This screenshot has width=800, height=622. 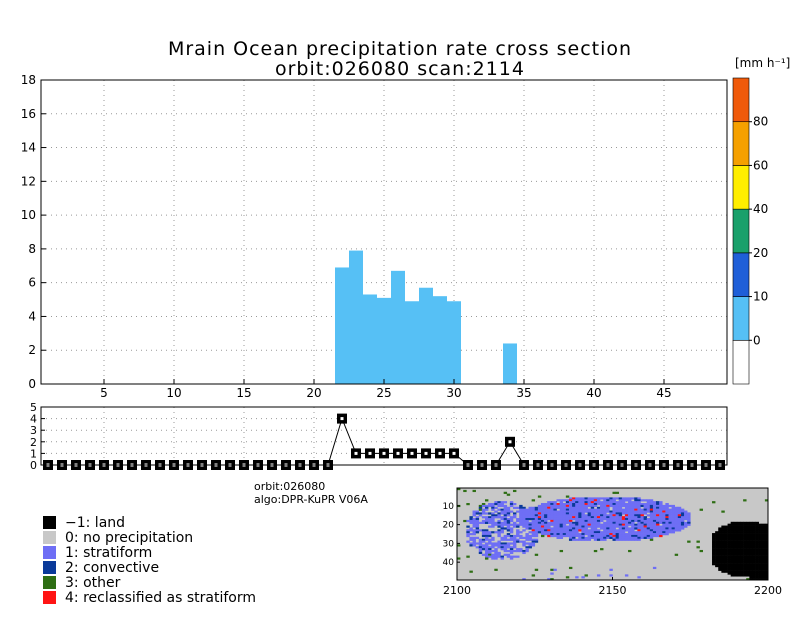 What do you see at coordinates (523, 393) in the screenshot?
I see `x-tick-label: 35` at bounding box center [523, 393].